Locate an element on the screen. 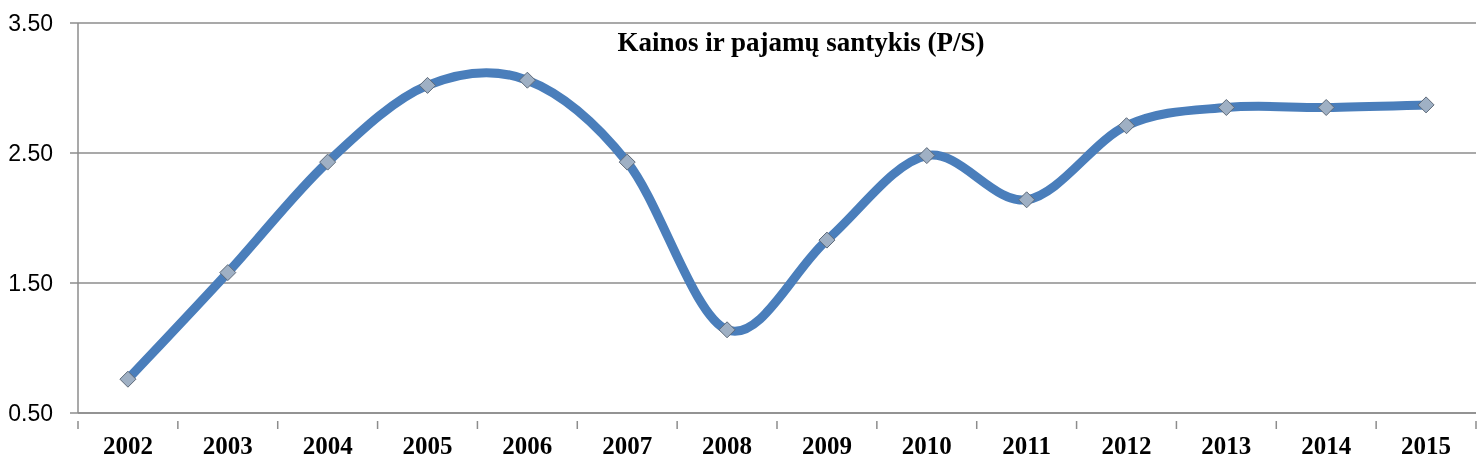 The height and width of the screenshot is (461, 1484). y-tick-label: 2.50 is located at coordinates (30, 153).